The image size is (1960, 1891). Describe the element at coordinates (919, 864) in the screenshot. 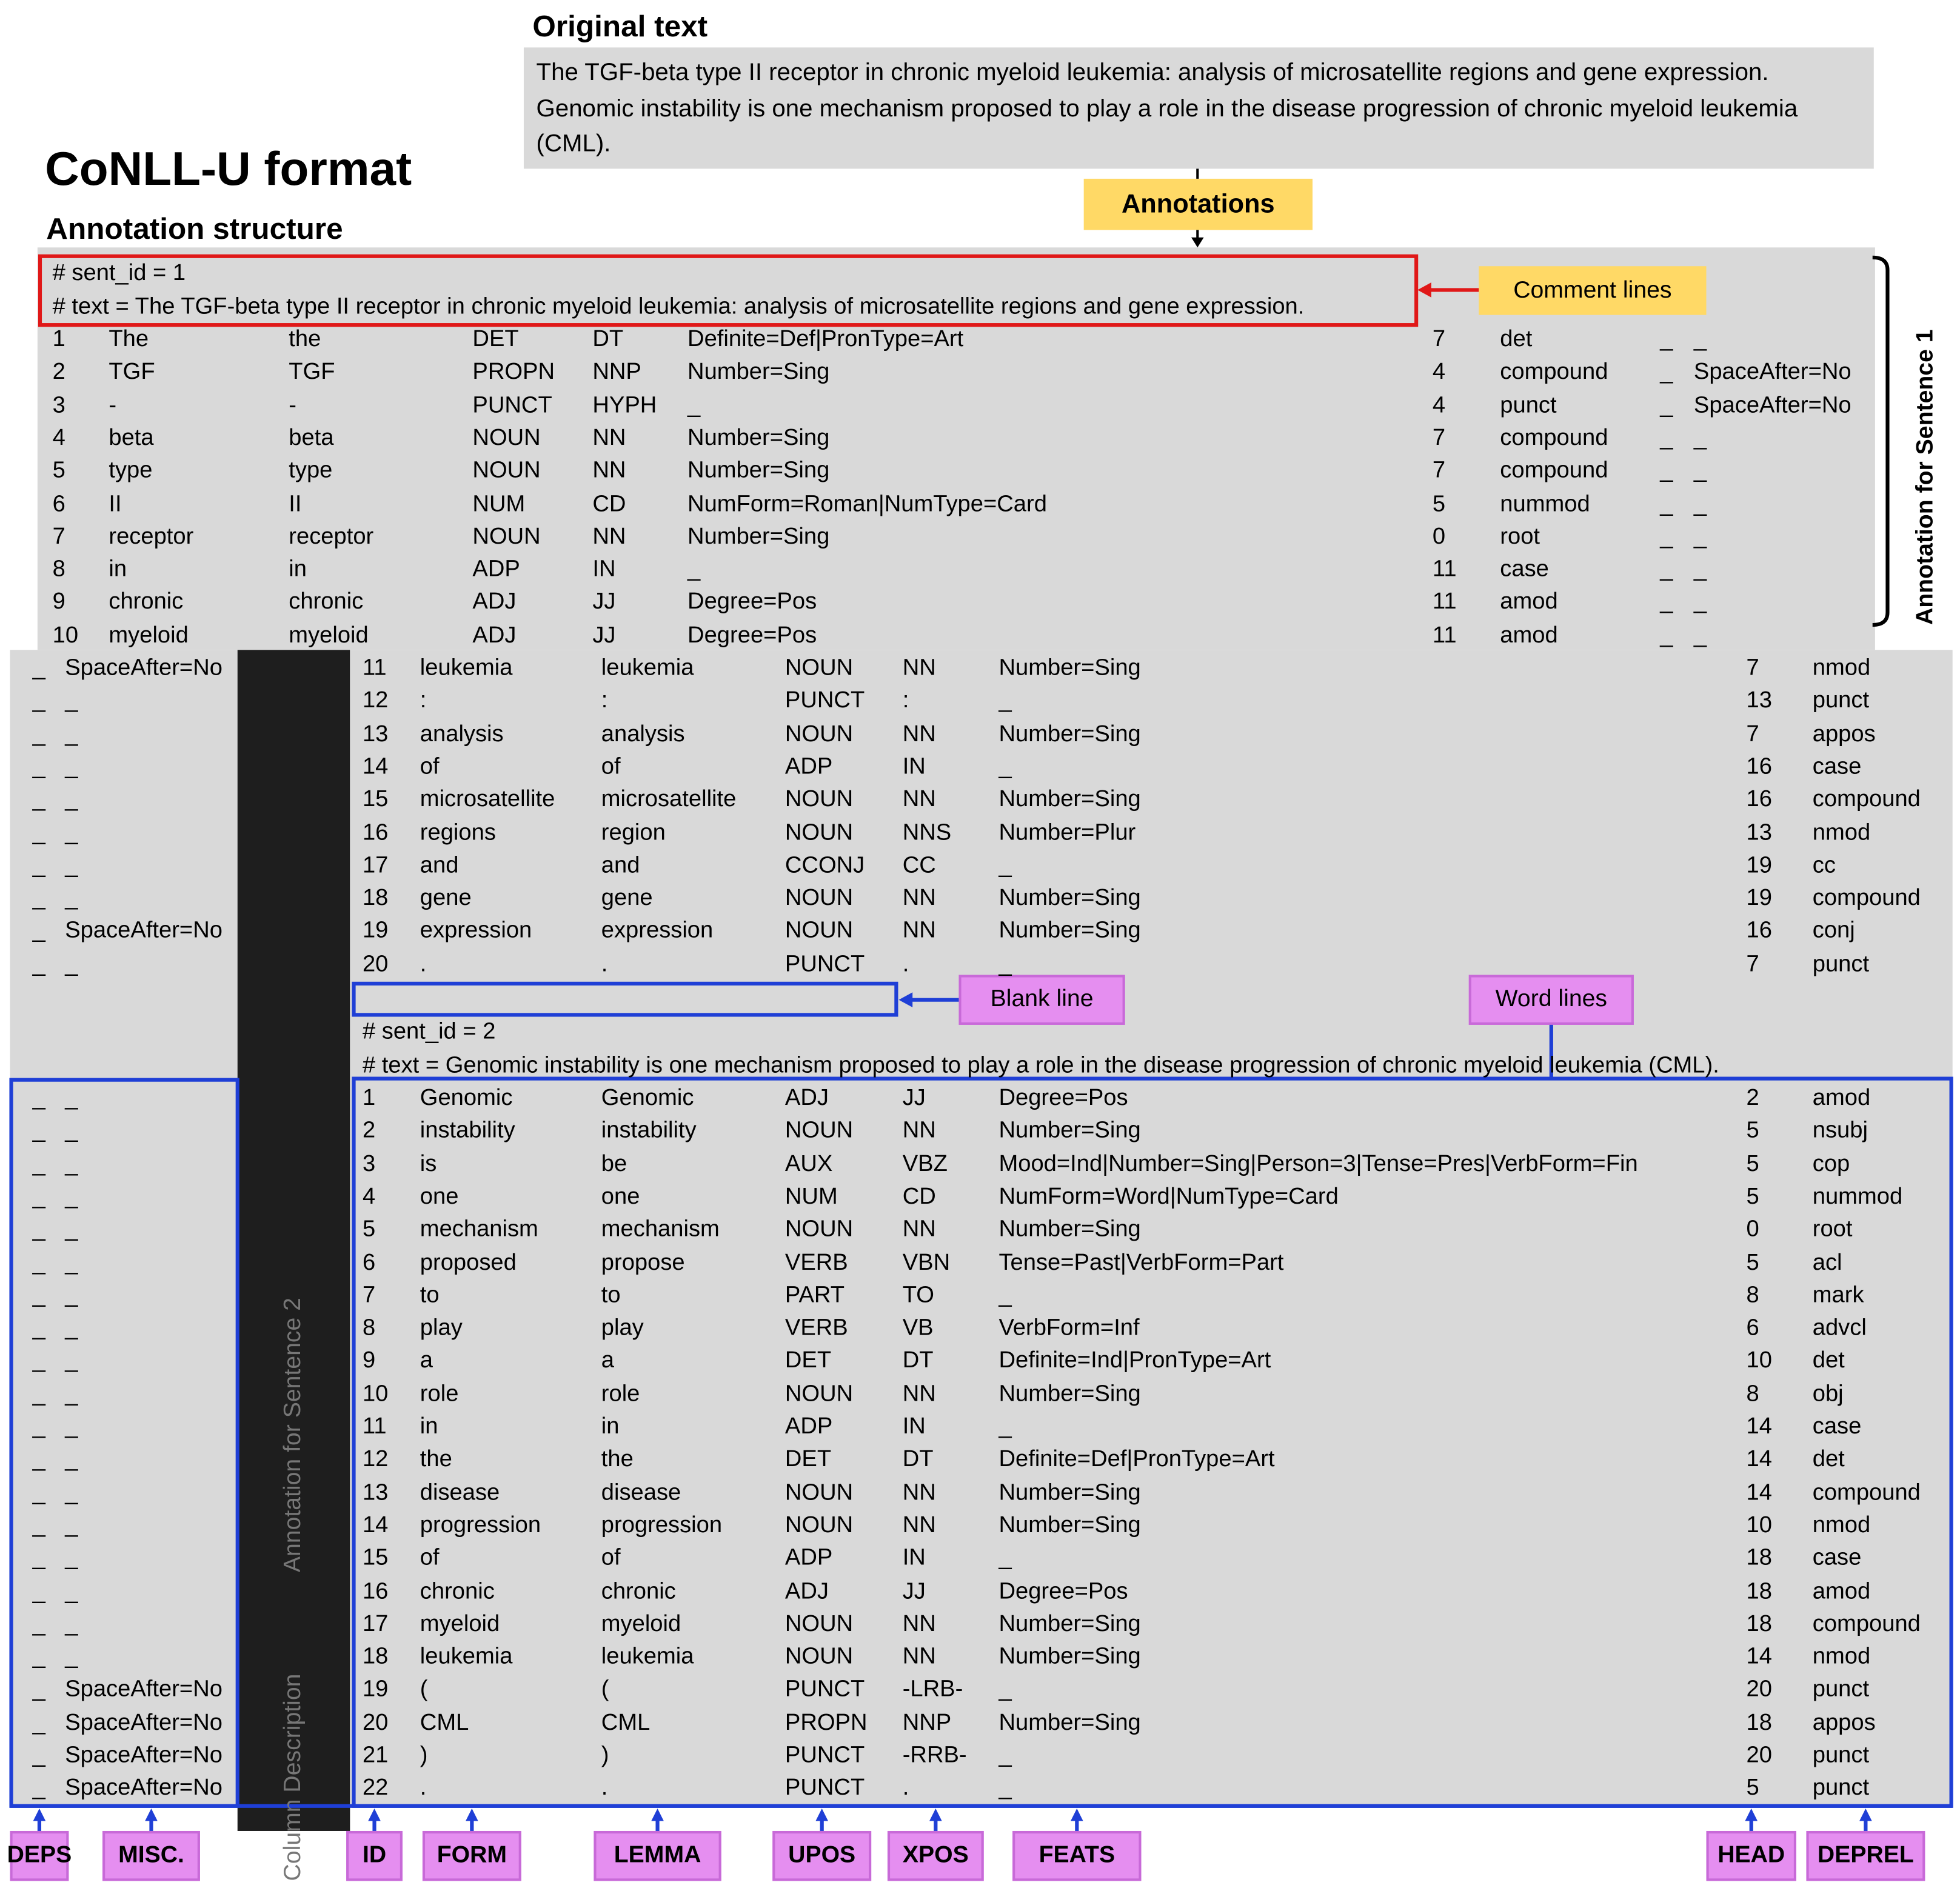

I see `token-xpos: CC` at that location.